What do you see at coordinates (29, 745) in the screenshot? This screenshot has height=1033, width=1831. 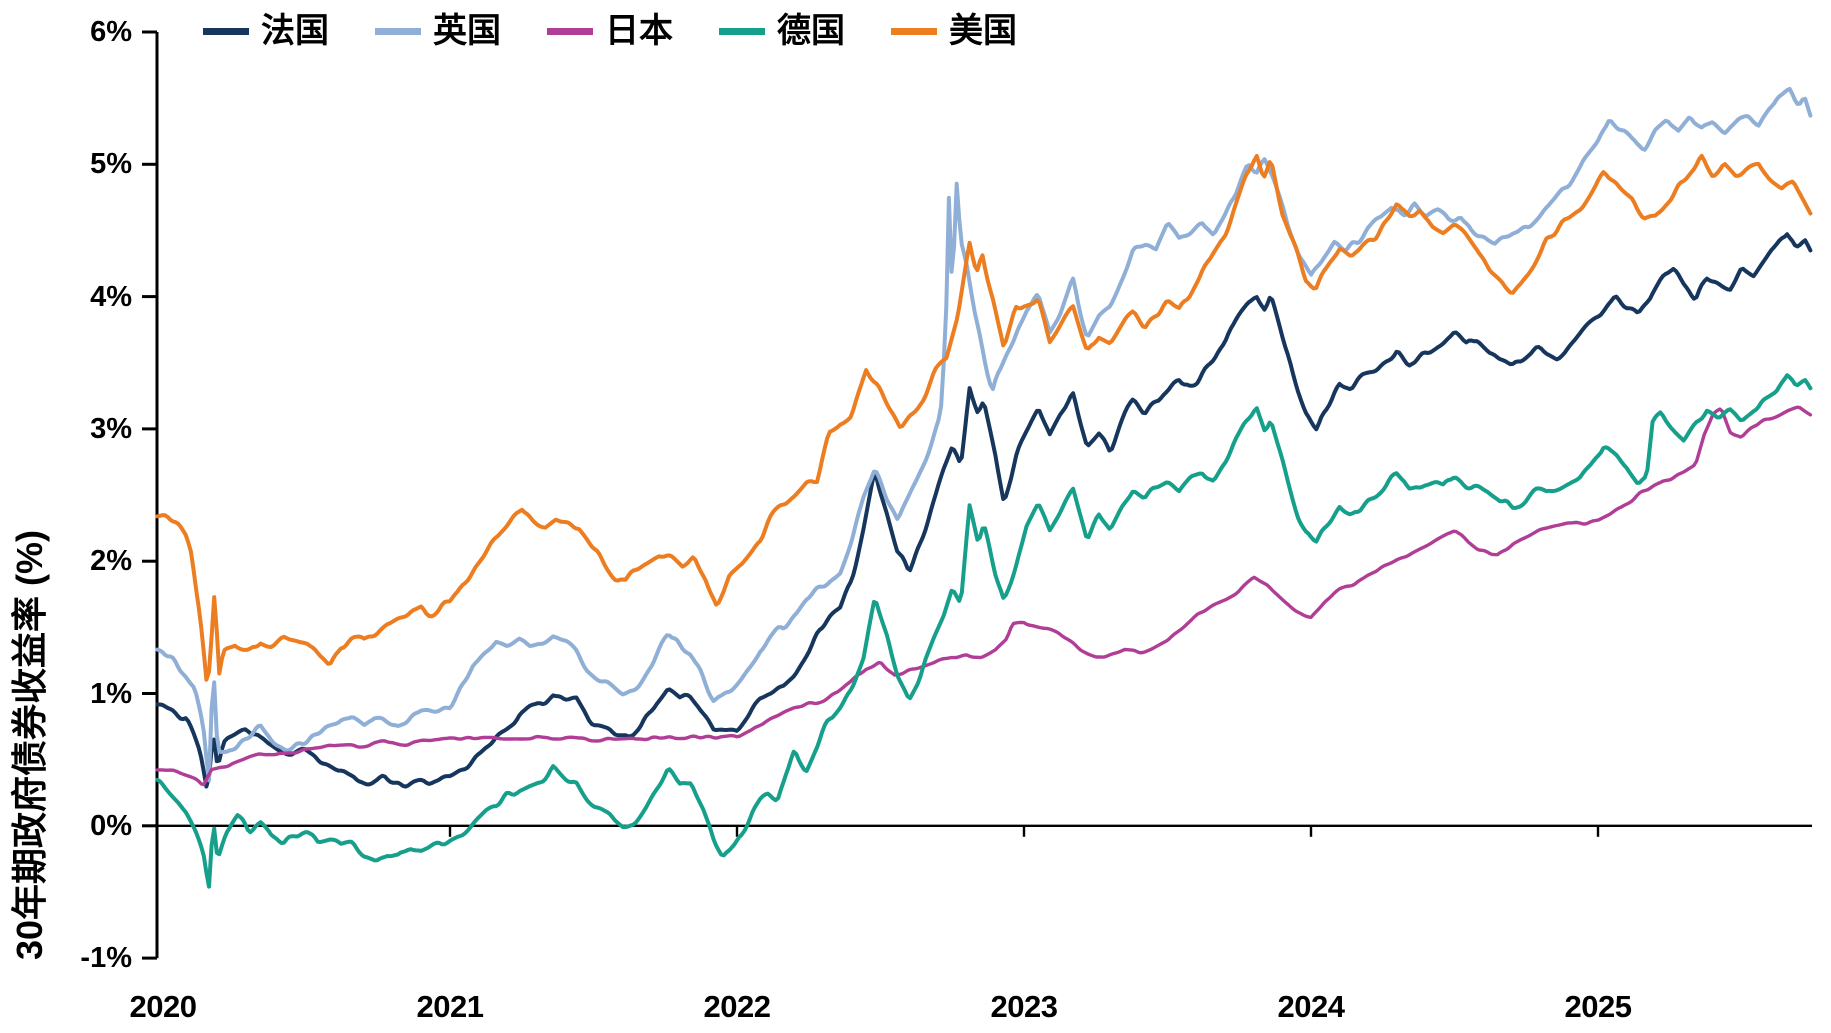 I see `y-axis-title: 30年期政府债券收益率 (%)` at bounding box center [29, 745].